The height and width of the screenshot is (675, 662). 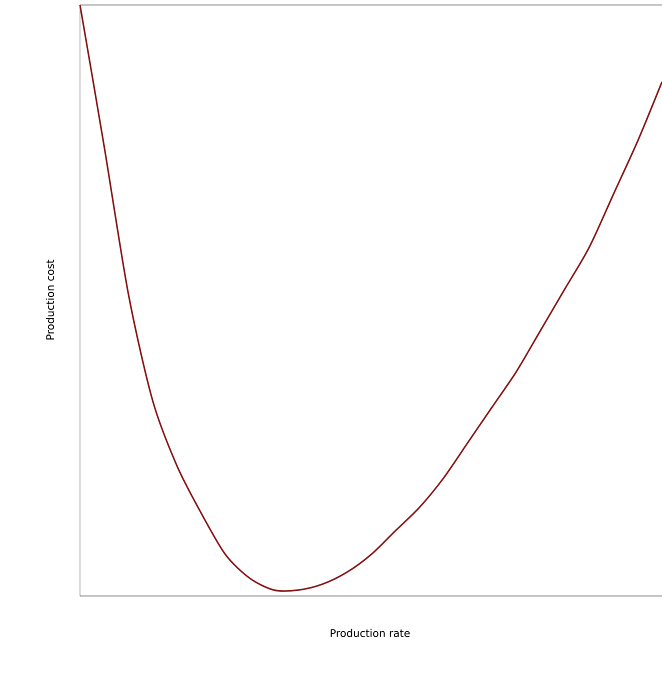 I want to click on x-axis-title: Production rate, so click(x=370, y=633).